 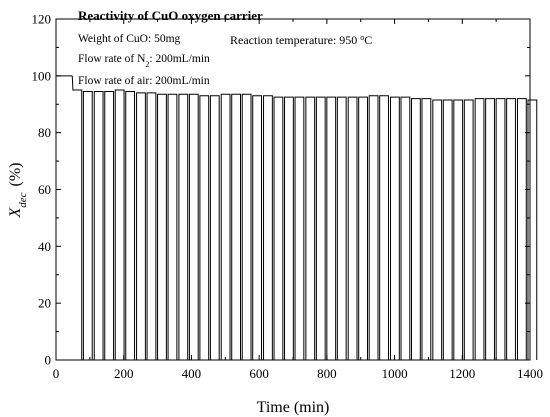 I want to click on y-tick-label: 60, so click(x=44, y=189).